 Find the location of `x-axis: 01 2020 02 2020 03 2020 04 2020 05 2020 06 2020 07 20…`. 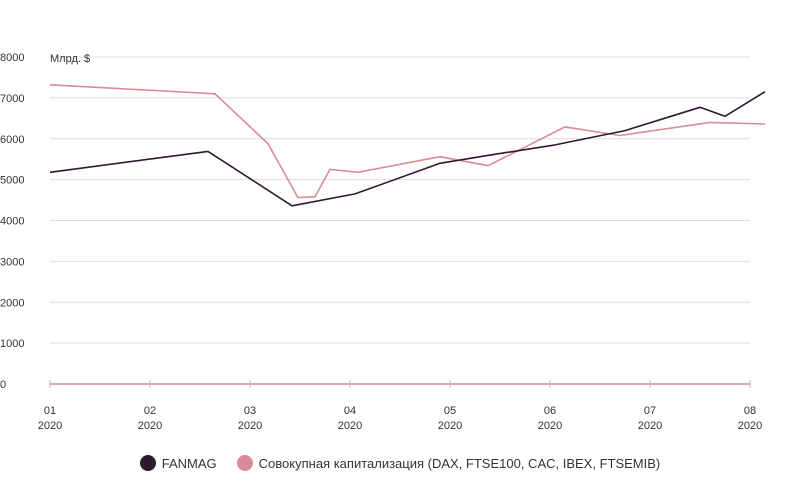

x-axis: 01 2020 02 2020 03 2020 04 2020 05 2020 06 2020 07 20… is located at coordinates (400, 406).